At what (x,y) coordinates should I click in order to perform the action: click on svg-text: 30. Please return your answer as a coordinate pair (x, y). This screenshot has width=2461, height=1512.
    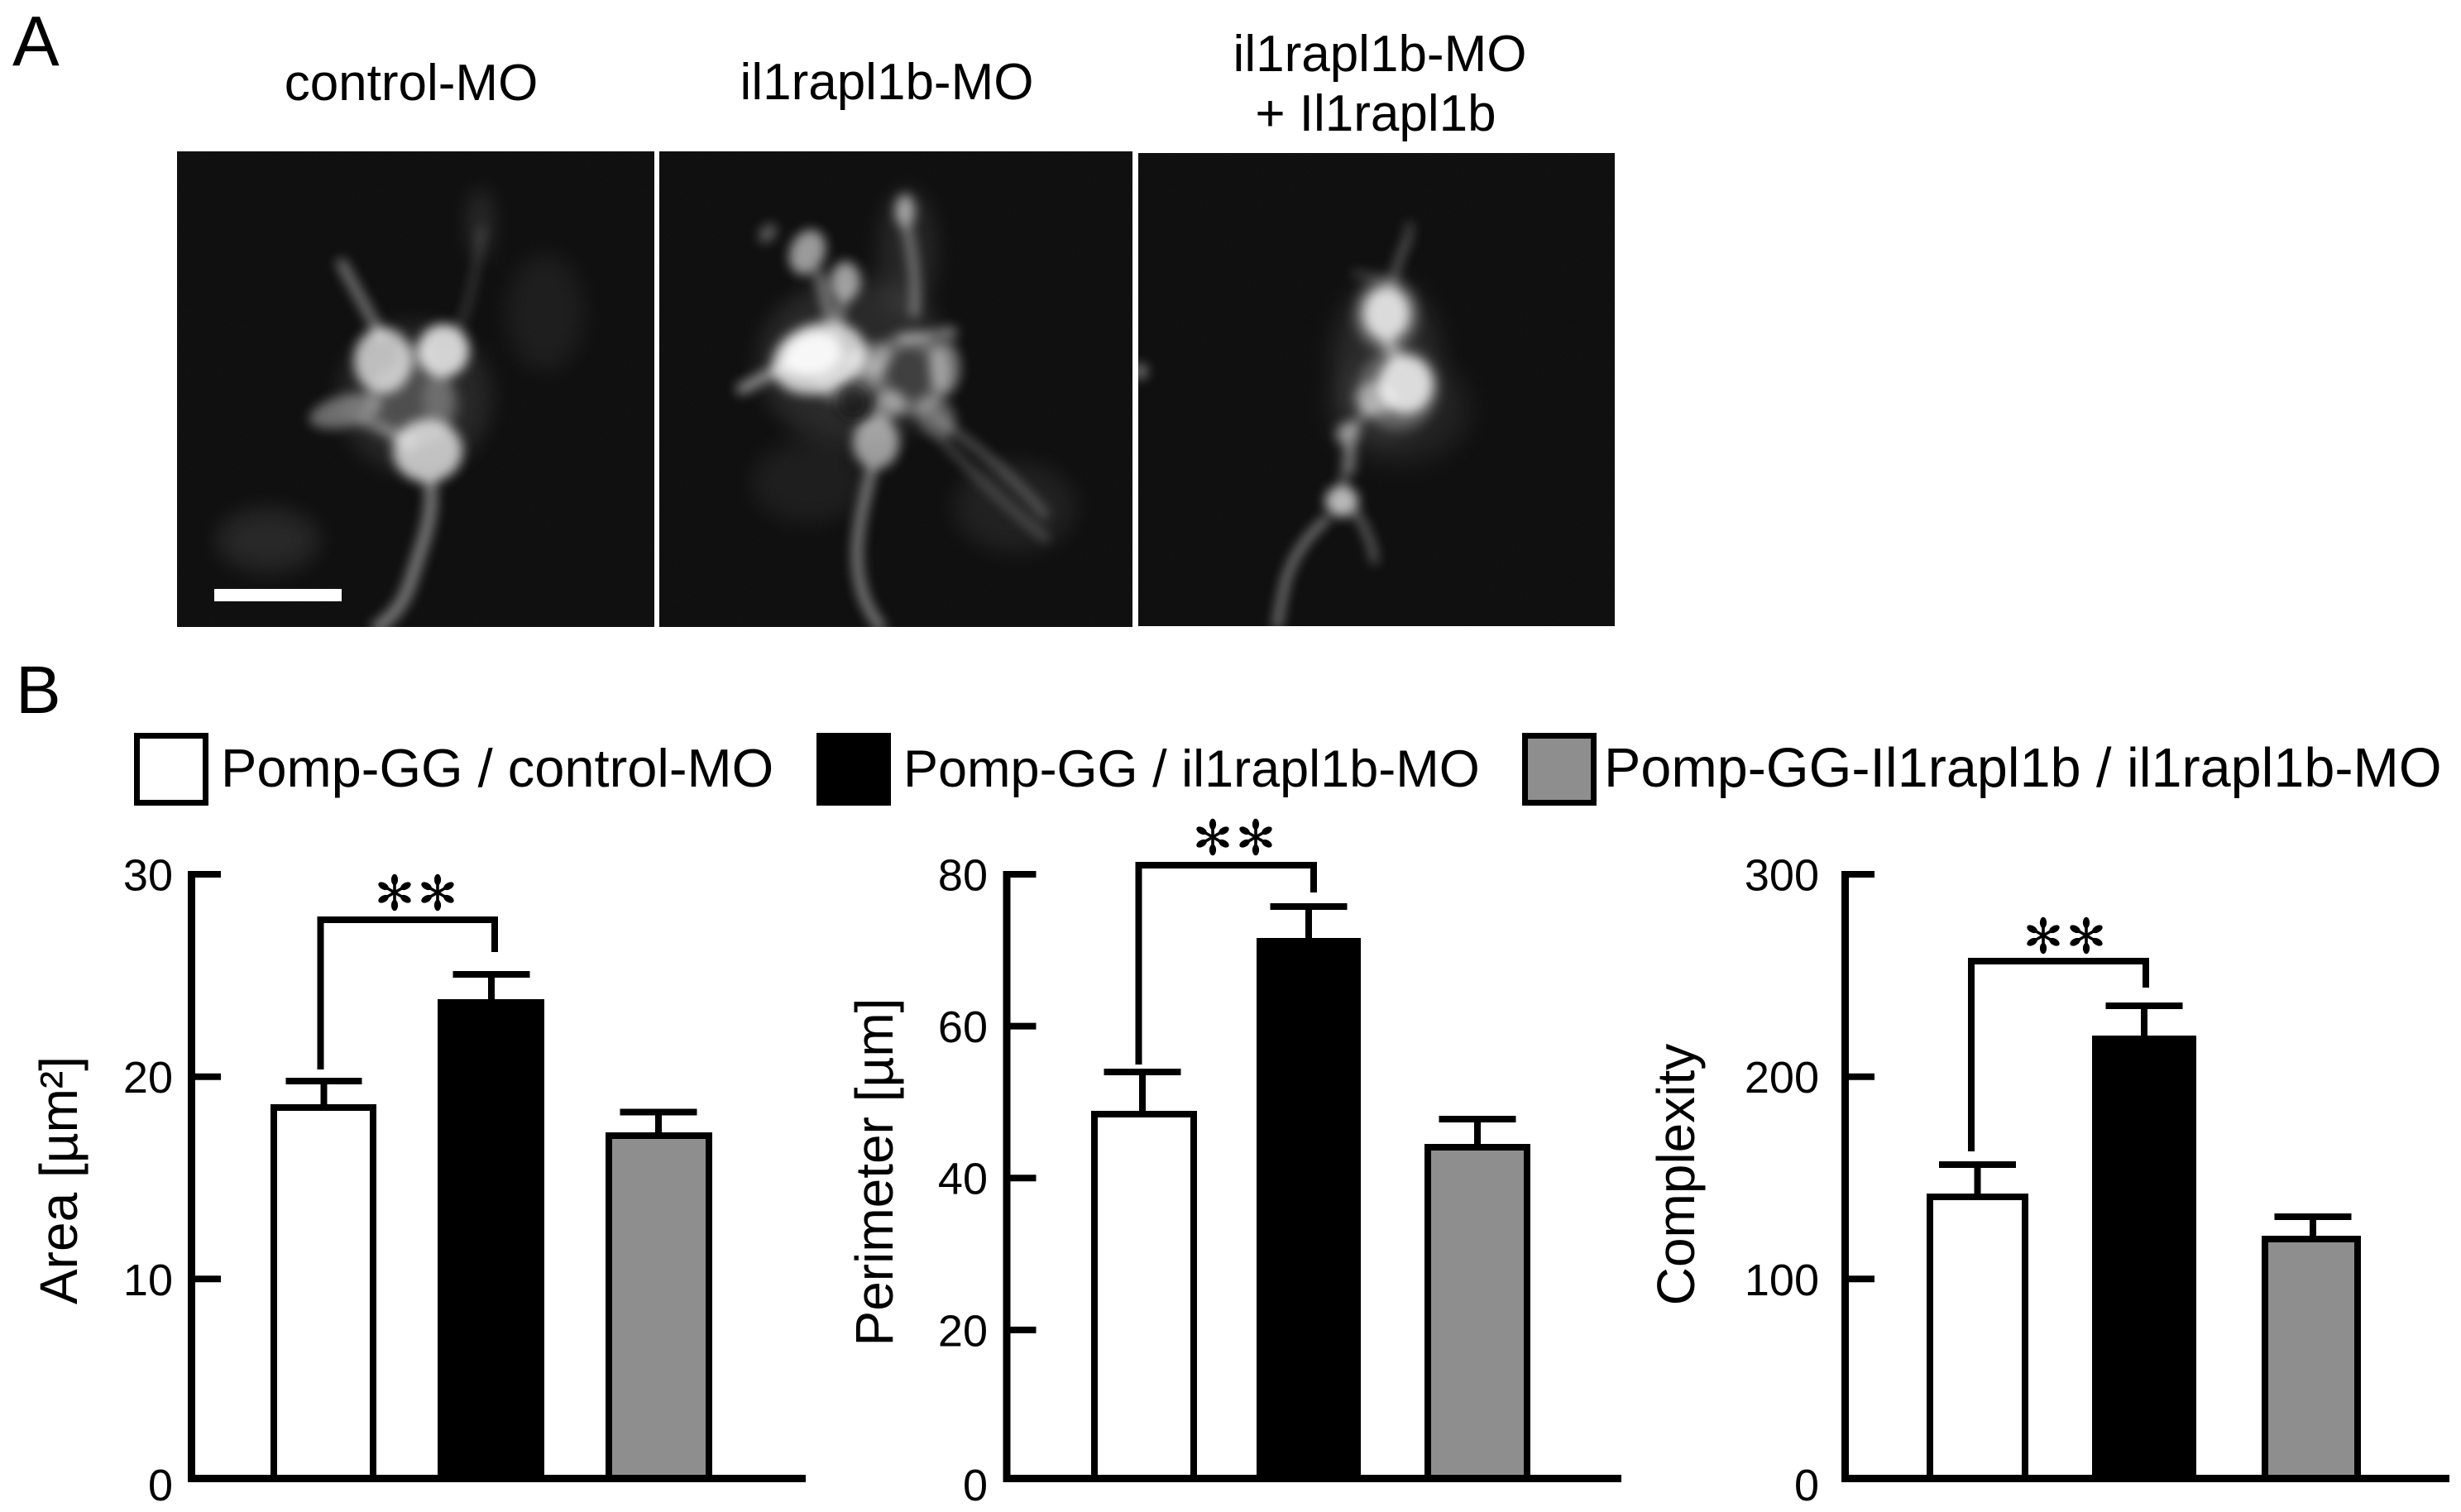
    Looking at the image, I should click on (148, 876).